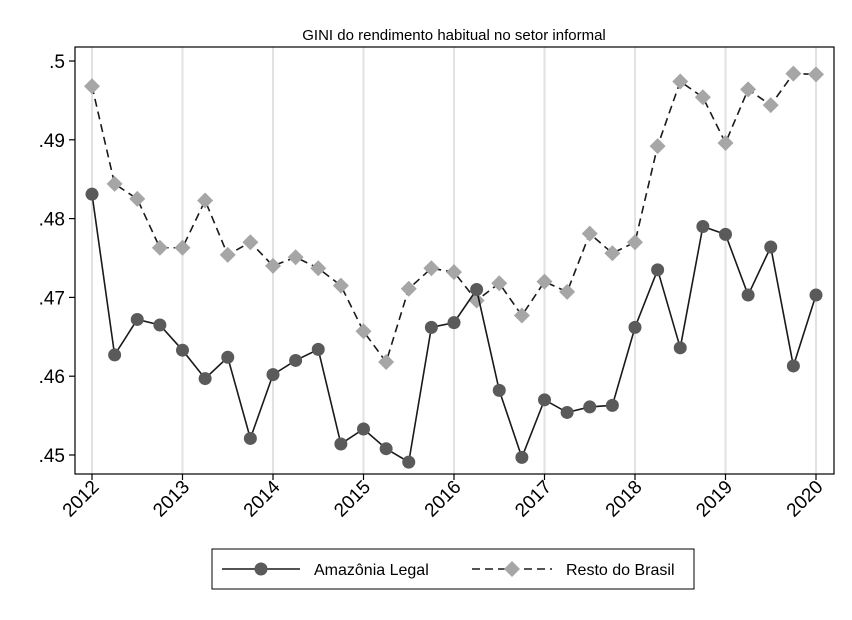 The image size is (852, 620). Describe the element at coordinates (620, 570) in the screenshot. I see `legend-label: Resto do Brasil` at that location.